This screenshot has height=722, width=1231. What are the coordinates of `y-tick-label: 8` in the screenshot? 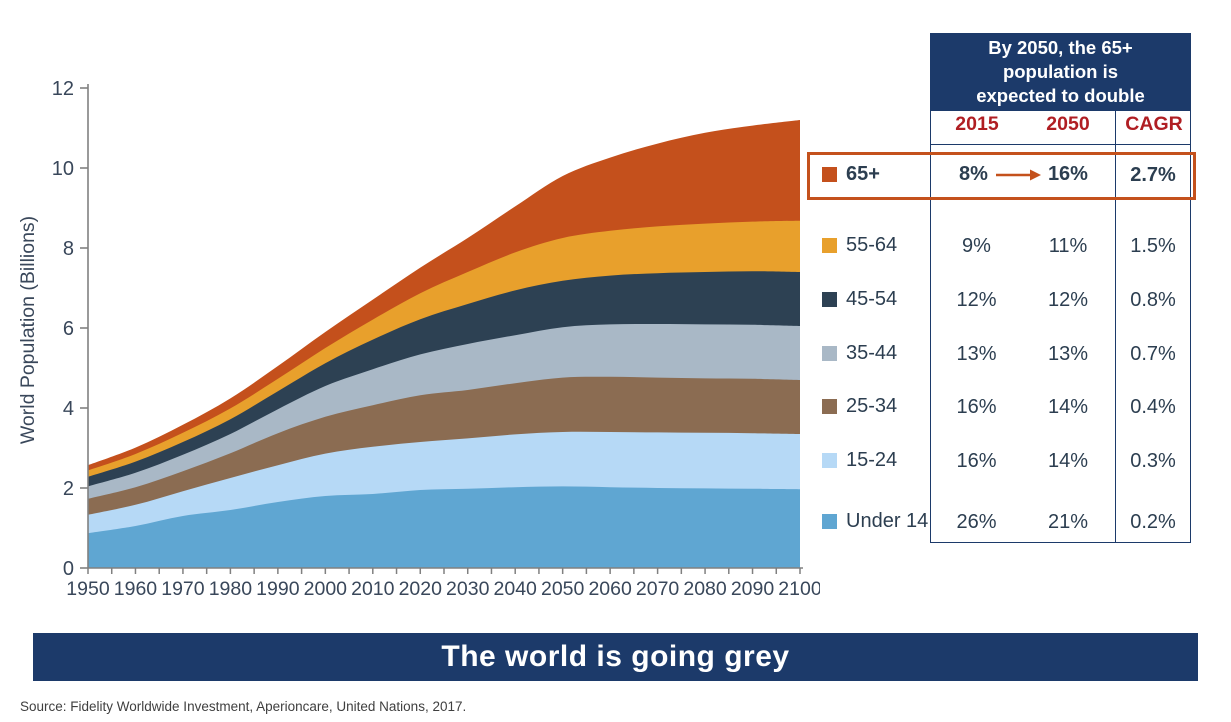 It's located at (68, 249).